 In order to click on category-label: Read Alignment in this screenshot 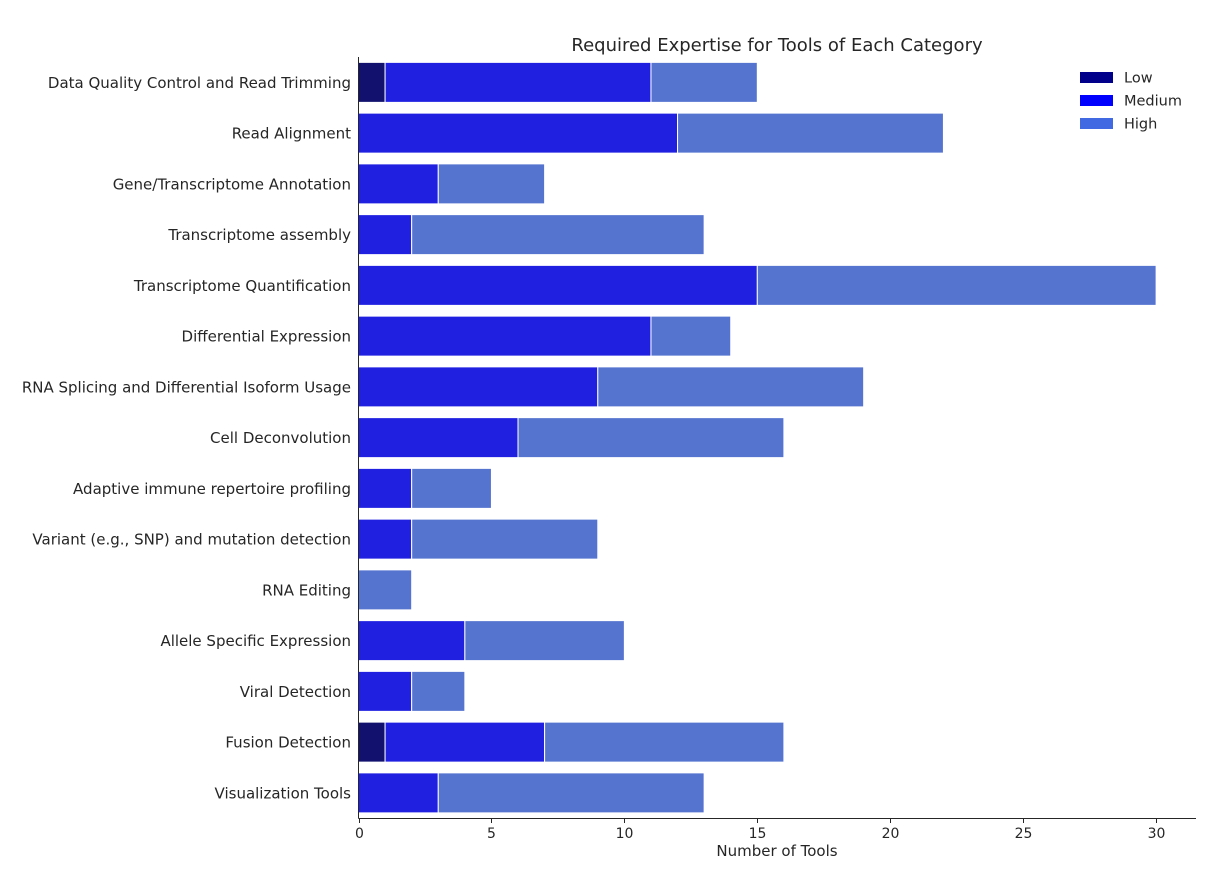, I will do `click(291, 134)`.